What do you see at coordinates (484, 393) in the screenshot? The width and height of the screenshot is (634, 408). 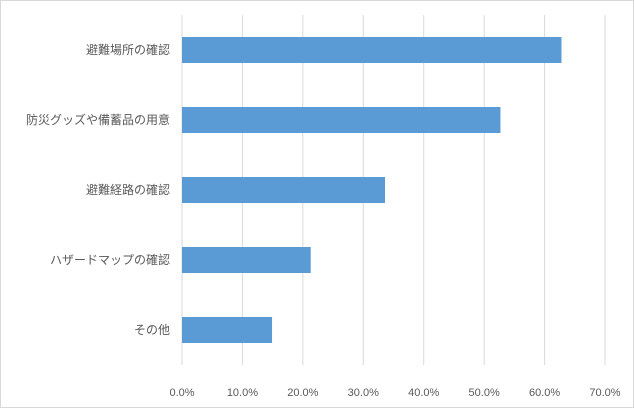 I see `x-tick-label: 50.0%` at bounding box center [484, 393].